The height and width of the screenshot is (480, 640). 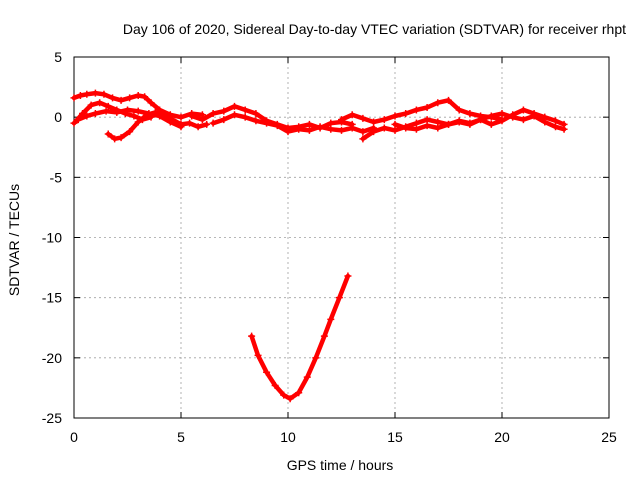 What do you see at coordinates (14, 240) in the screenshot?
I see `y-axis-label: SDTVAR / TECUs` at bounding box center [14, 240].